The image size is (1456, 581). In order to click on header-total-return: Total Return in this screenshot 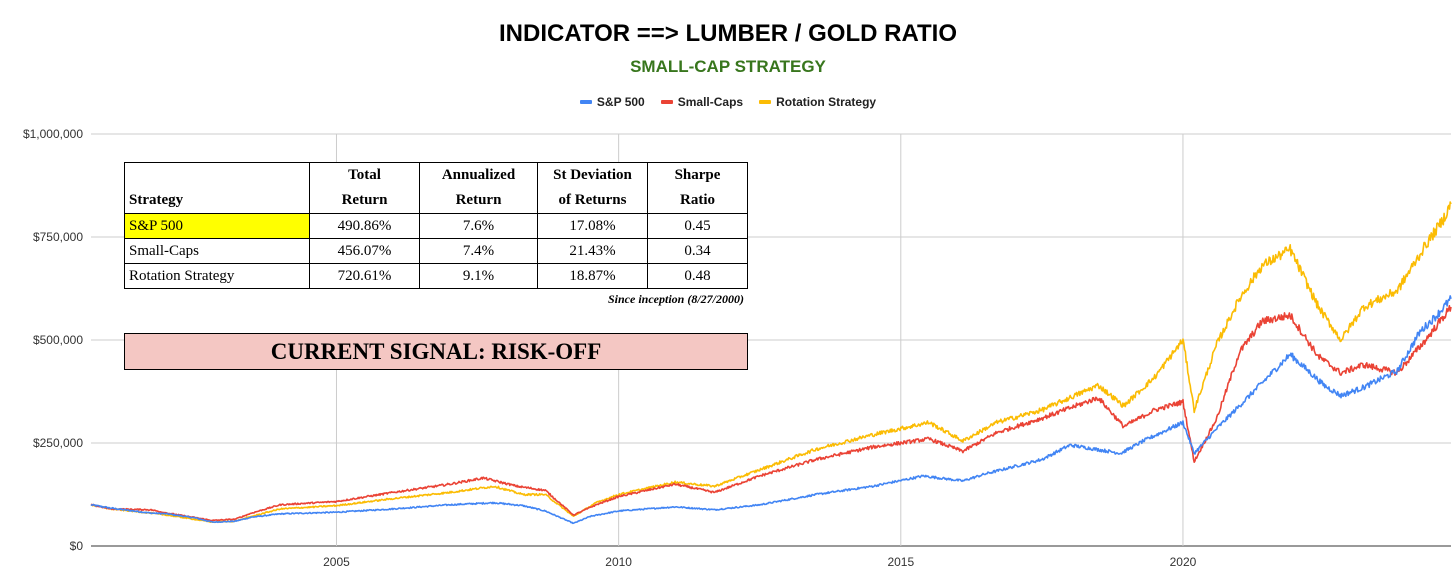, I will do `click(364, 188)`.